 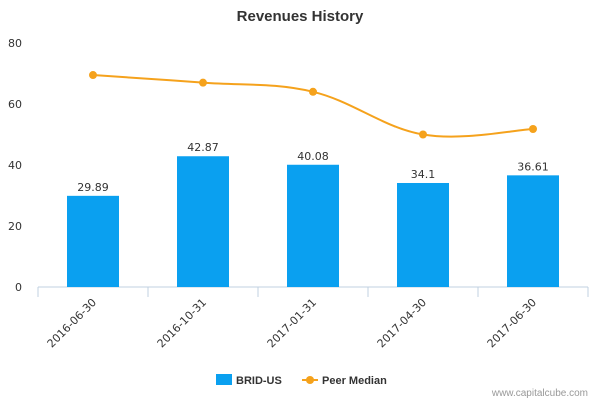 I want to click on peer-median-line, so click(x=313, y=106).